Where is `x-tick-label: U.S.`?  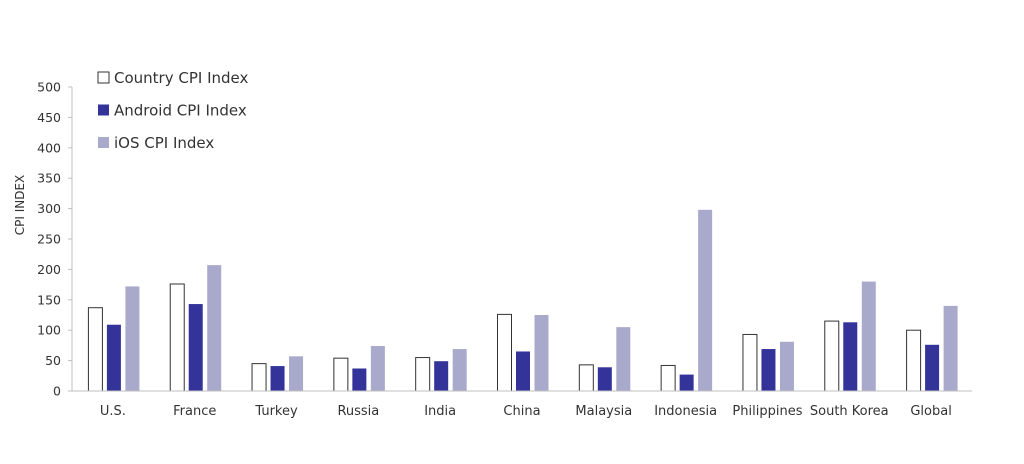 x-tick-label: U.S. is located at coordinates (113, 411).